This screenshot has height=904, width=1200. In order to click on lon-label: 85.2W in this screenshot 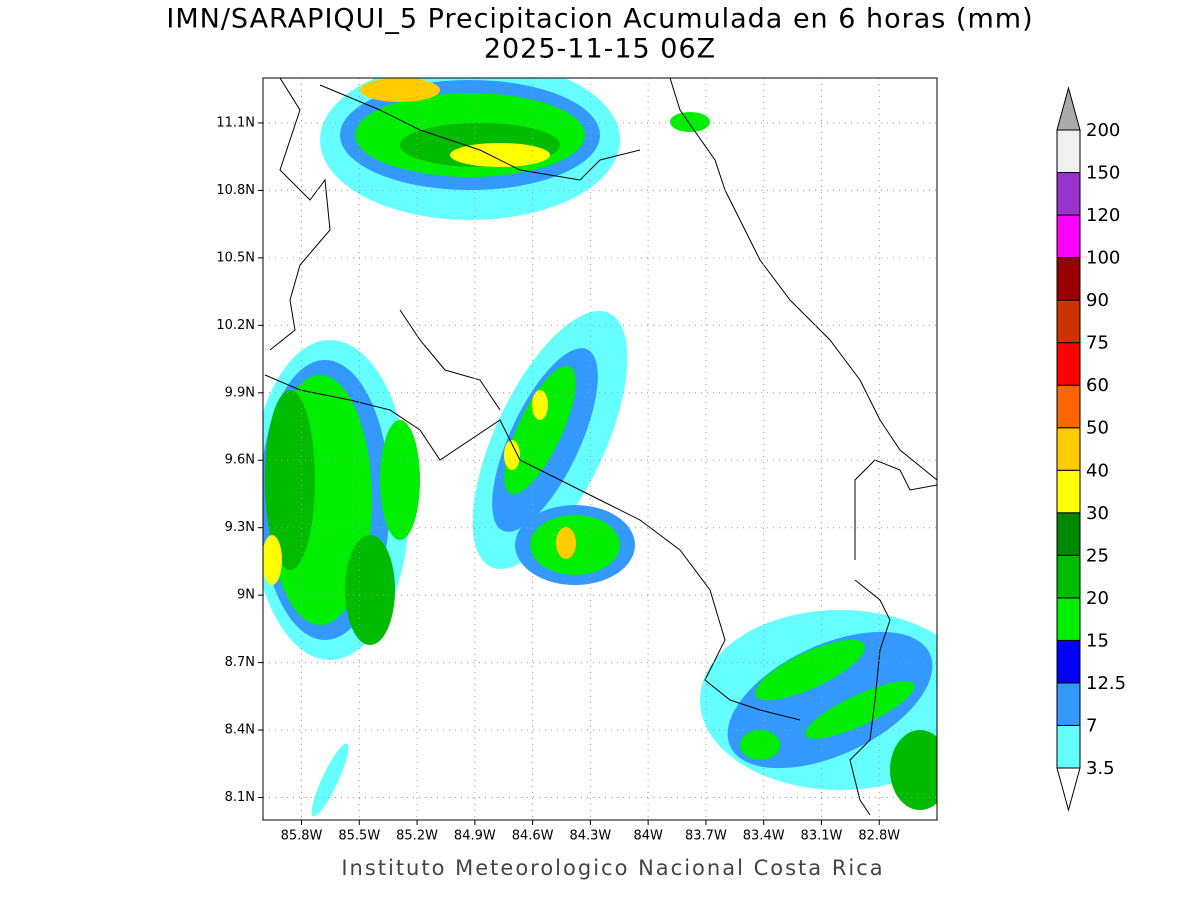, I will do `click(417, 836)`.